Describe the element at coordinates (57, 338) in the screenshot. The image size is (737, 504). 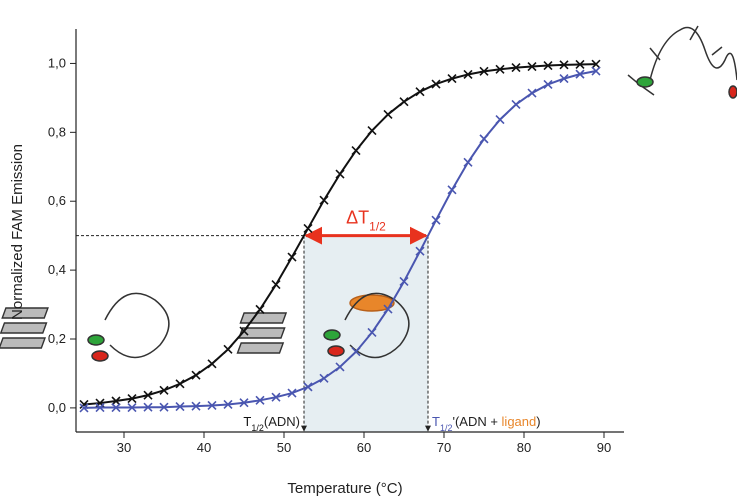
I see `y-tick-label: 0,2` at that location.